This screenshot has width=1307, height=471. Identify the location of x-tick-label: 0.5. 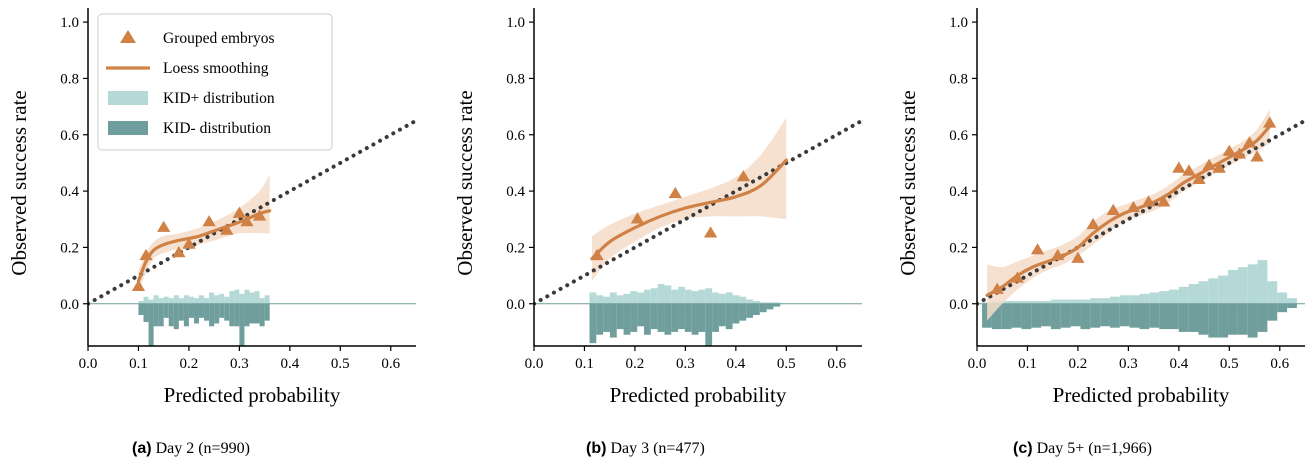
(340, 364).